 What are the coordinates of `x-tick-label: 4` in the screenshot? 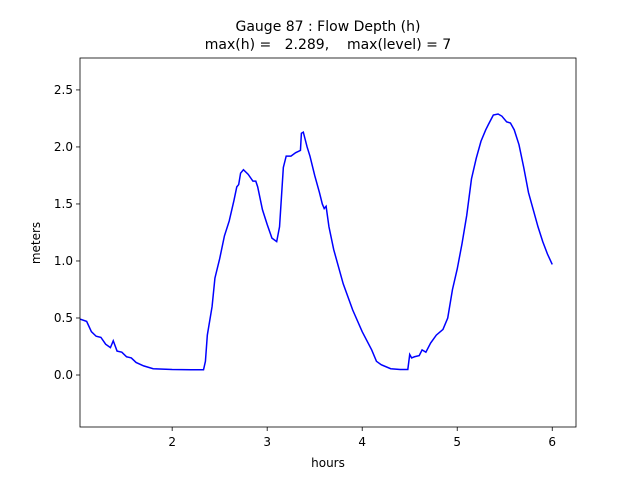 It's located at (362, 442).